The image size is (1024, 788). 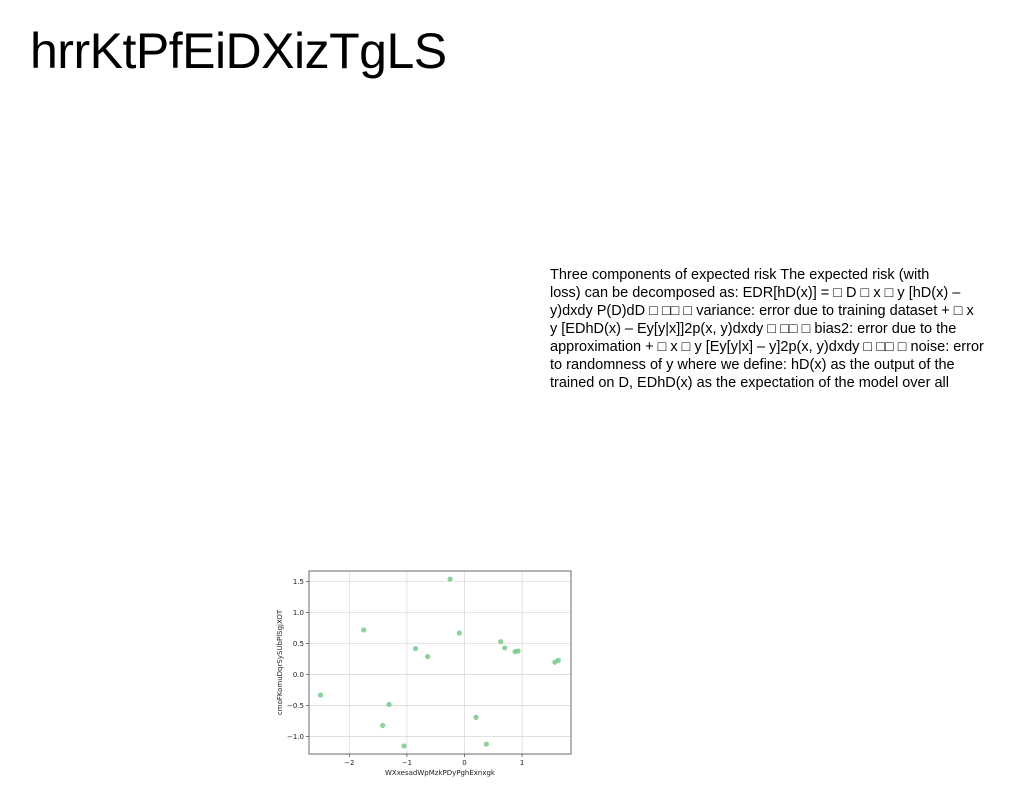 I want to click on x-tick-label: 1, so click(x=522, y=763).